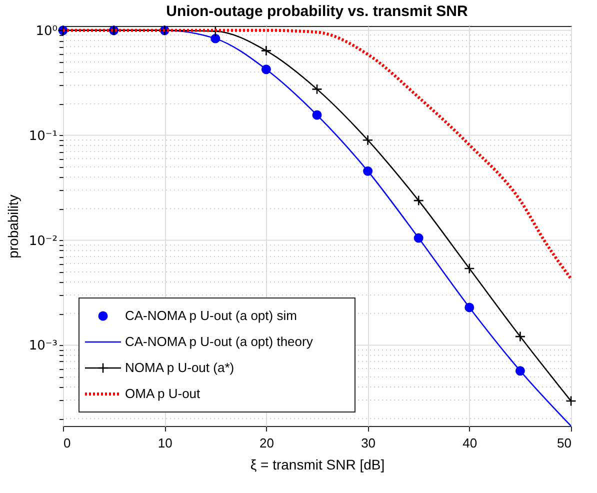 The width and height of the screenshot is (597, 493). I want to click on y-tick-label: 10⁻², so click(43, 241).